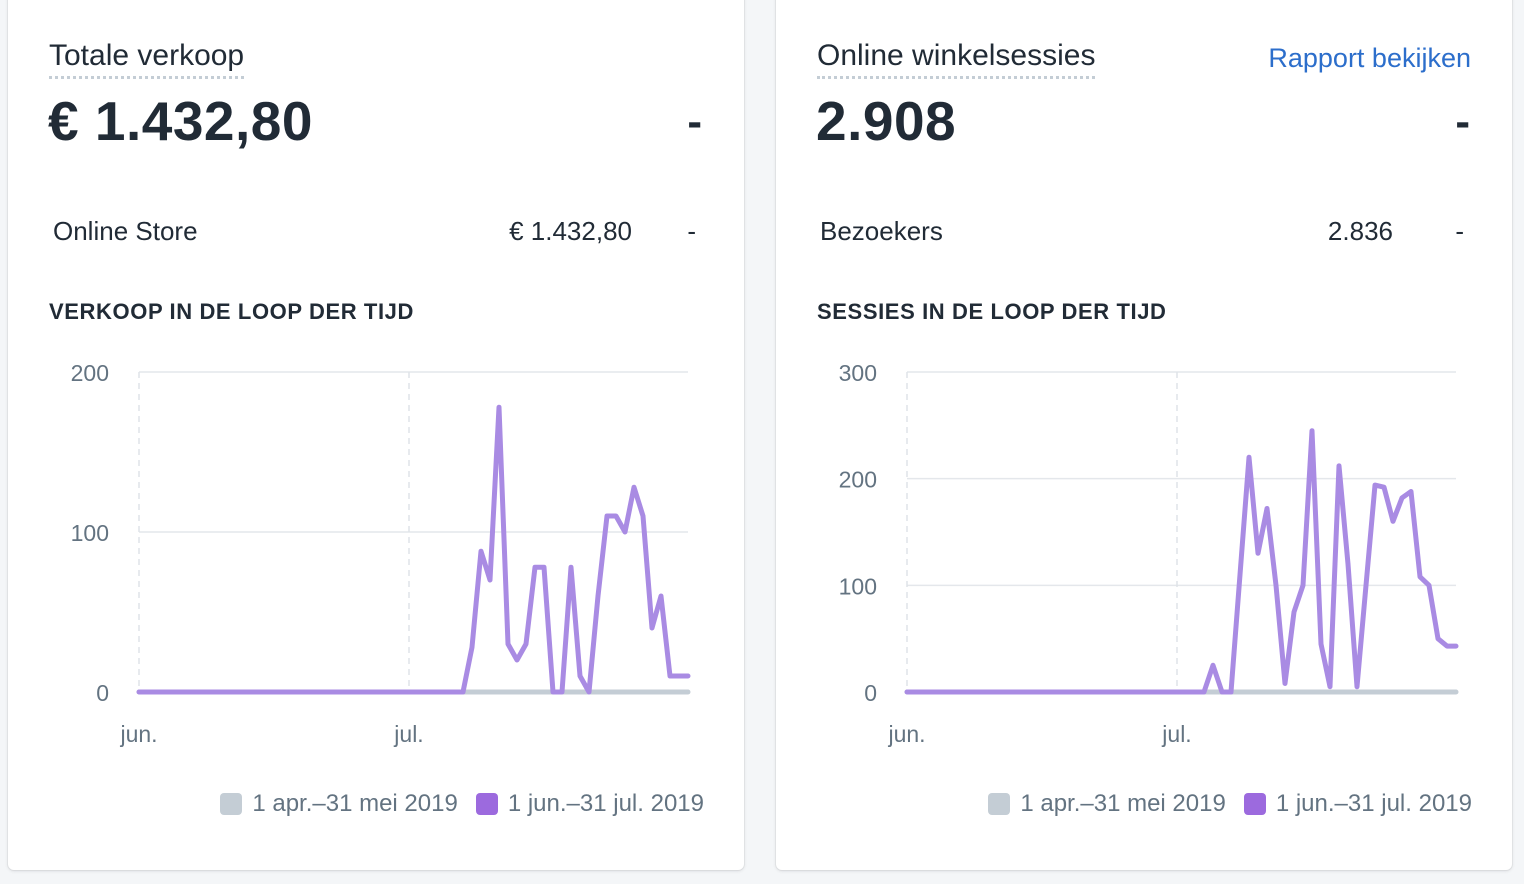  Describe the element at coordinates (570, 231) in the screenshot. I see `channel-value: € 1.432,80` at that location.